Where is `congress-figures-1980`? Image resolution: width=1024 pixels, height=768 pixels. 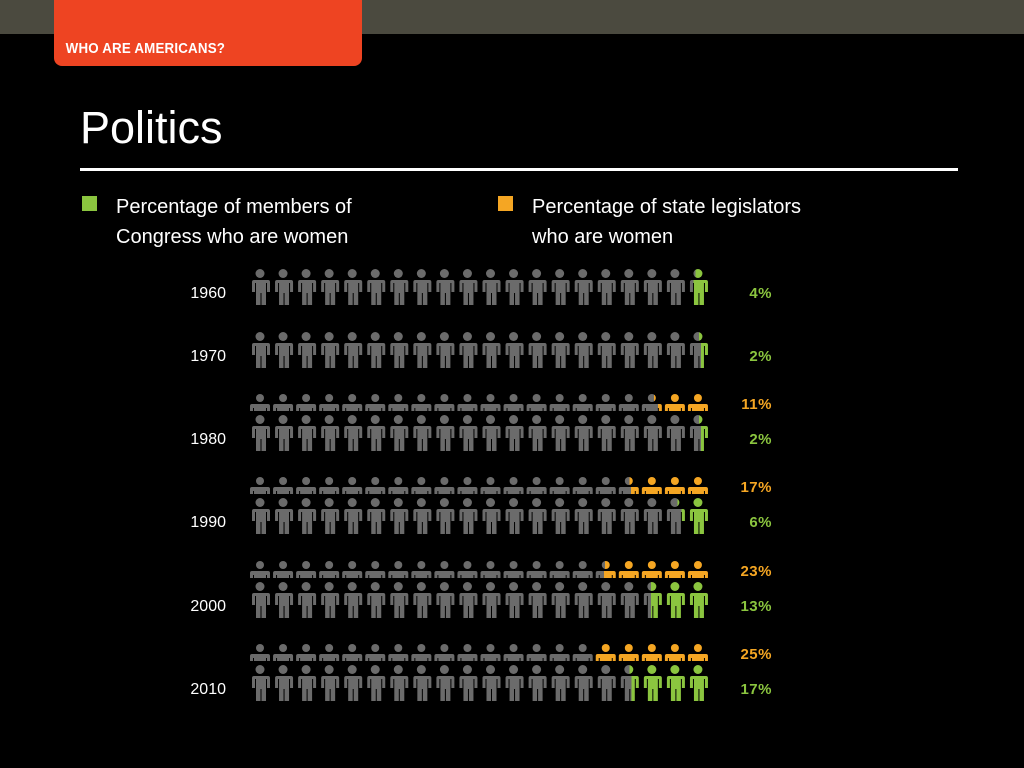 congress-figures-1980 is located at coordinates (480, 433).